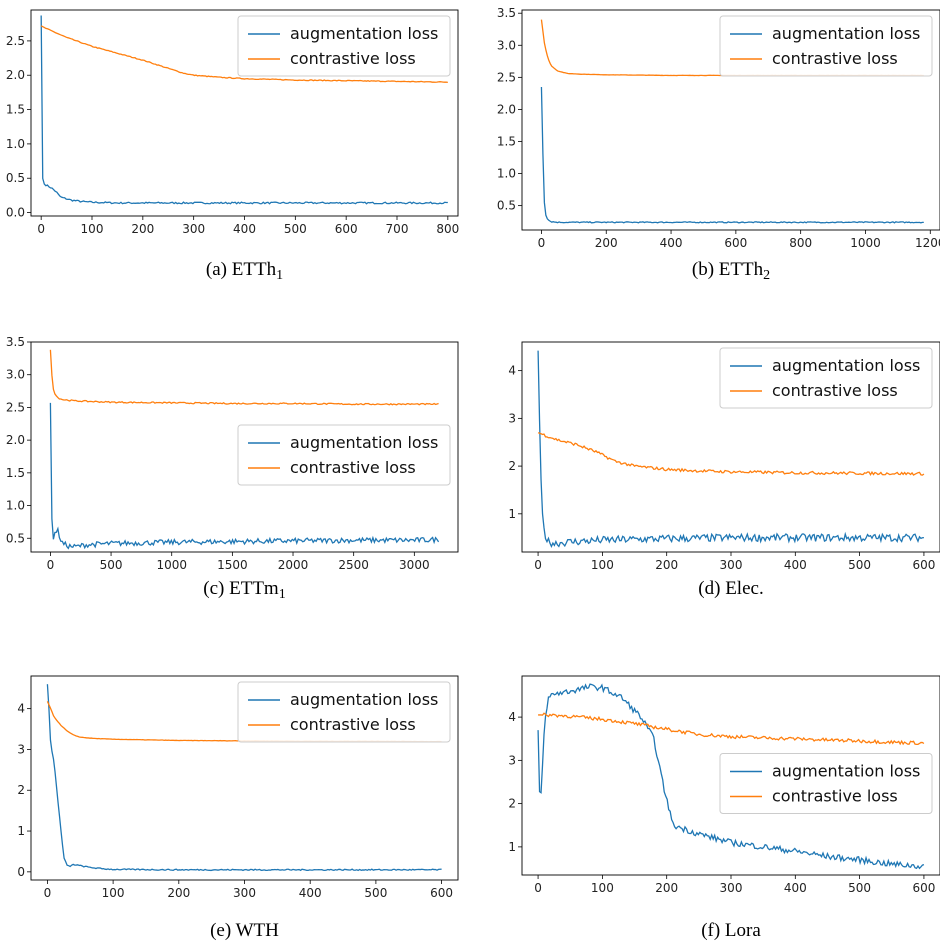 The image size is (940, 949). I want to click on plot-frame, so click(244, 447).